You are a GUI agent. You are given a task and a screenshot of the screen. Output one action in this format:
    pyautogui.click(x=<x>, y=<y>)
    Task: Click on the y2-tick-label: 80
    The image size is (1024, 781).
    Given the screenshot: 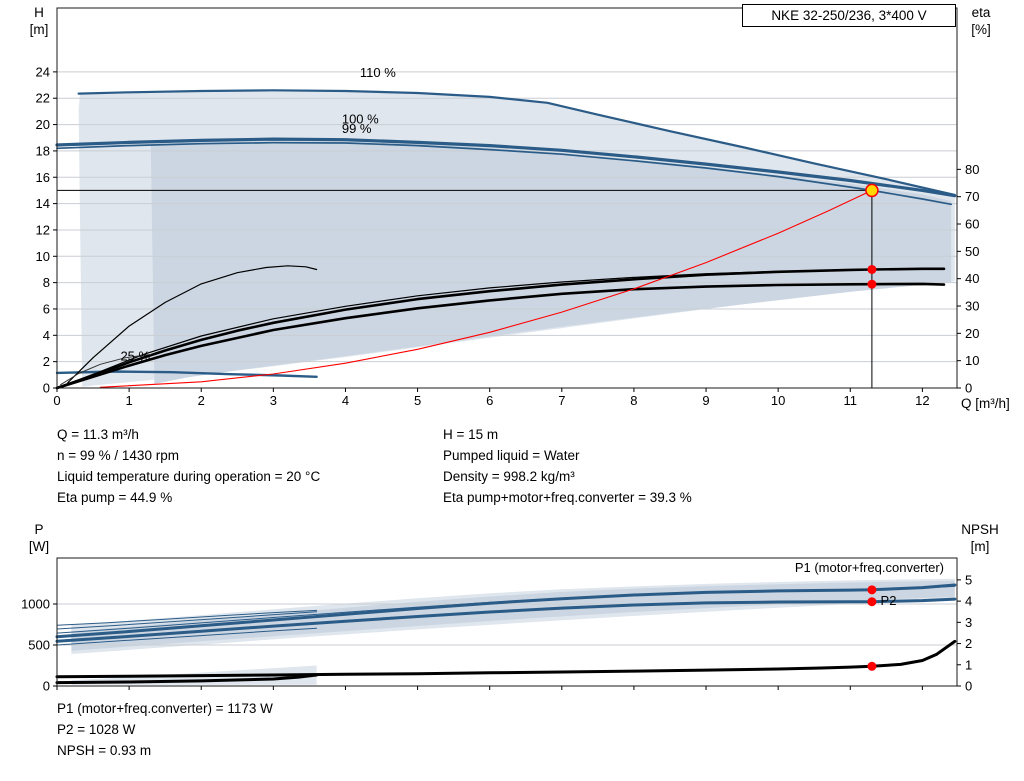 What is the action you would take?
    pyautogui.click(x=972, y=169)
    